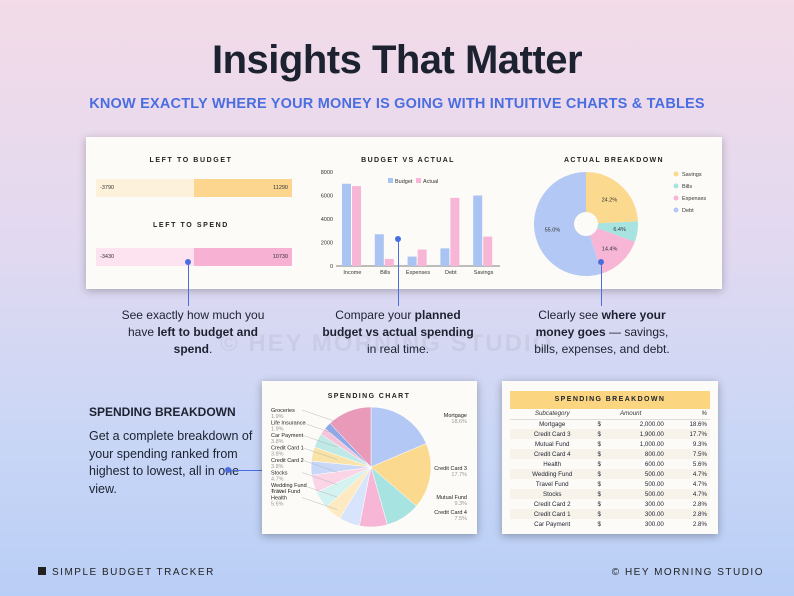  Describe the element at coordinates (610, 524) in the screenshot. I see `table-row: Car Payment $300.00 2.8%` at that location.